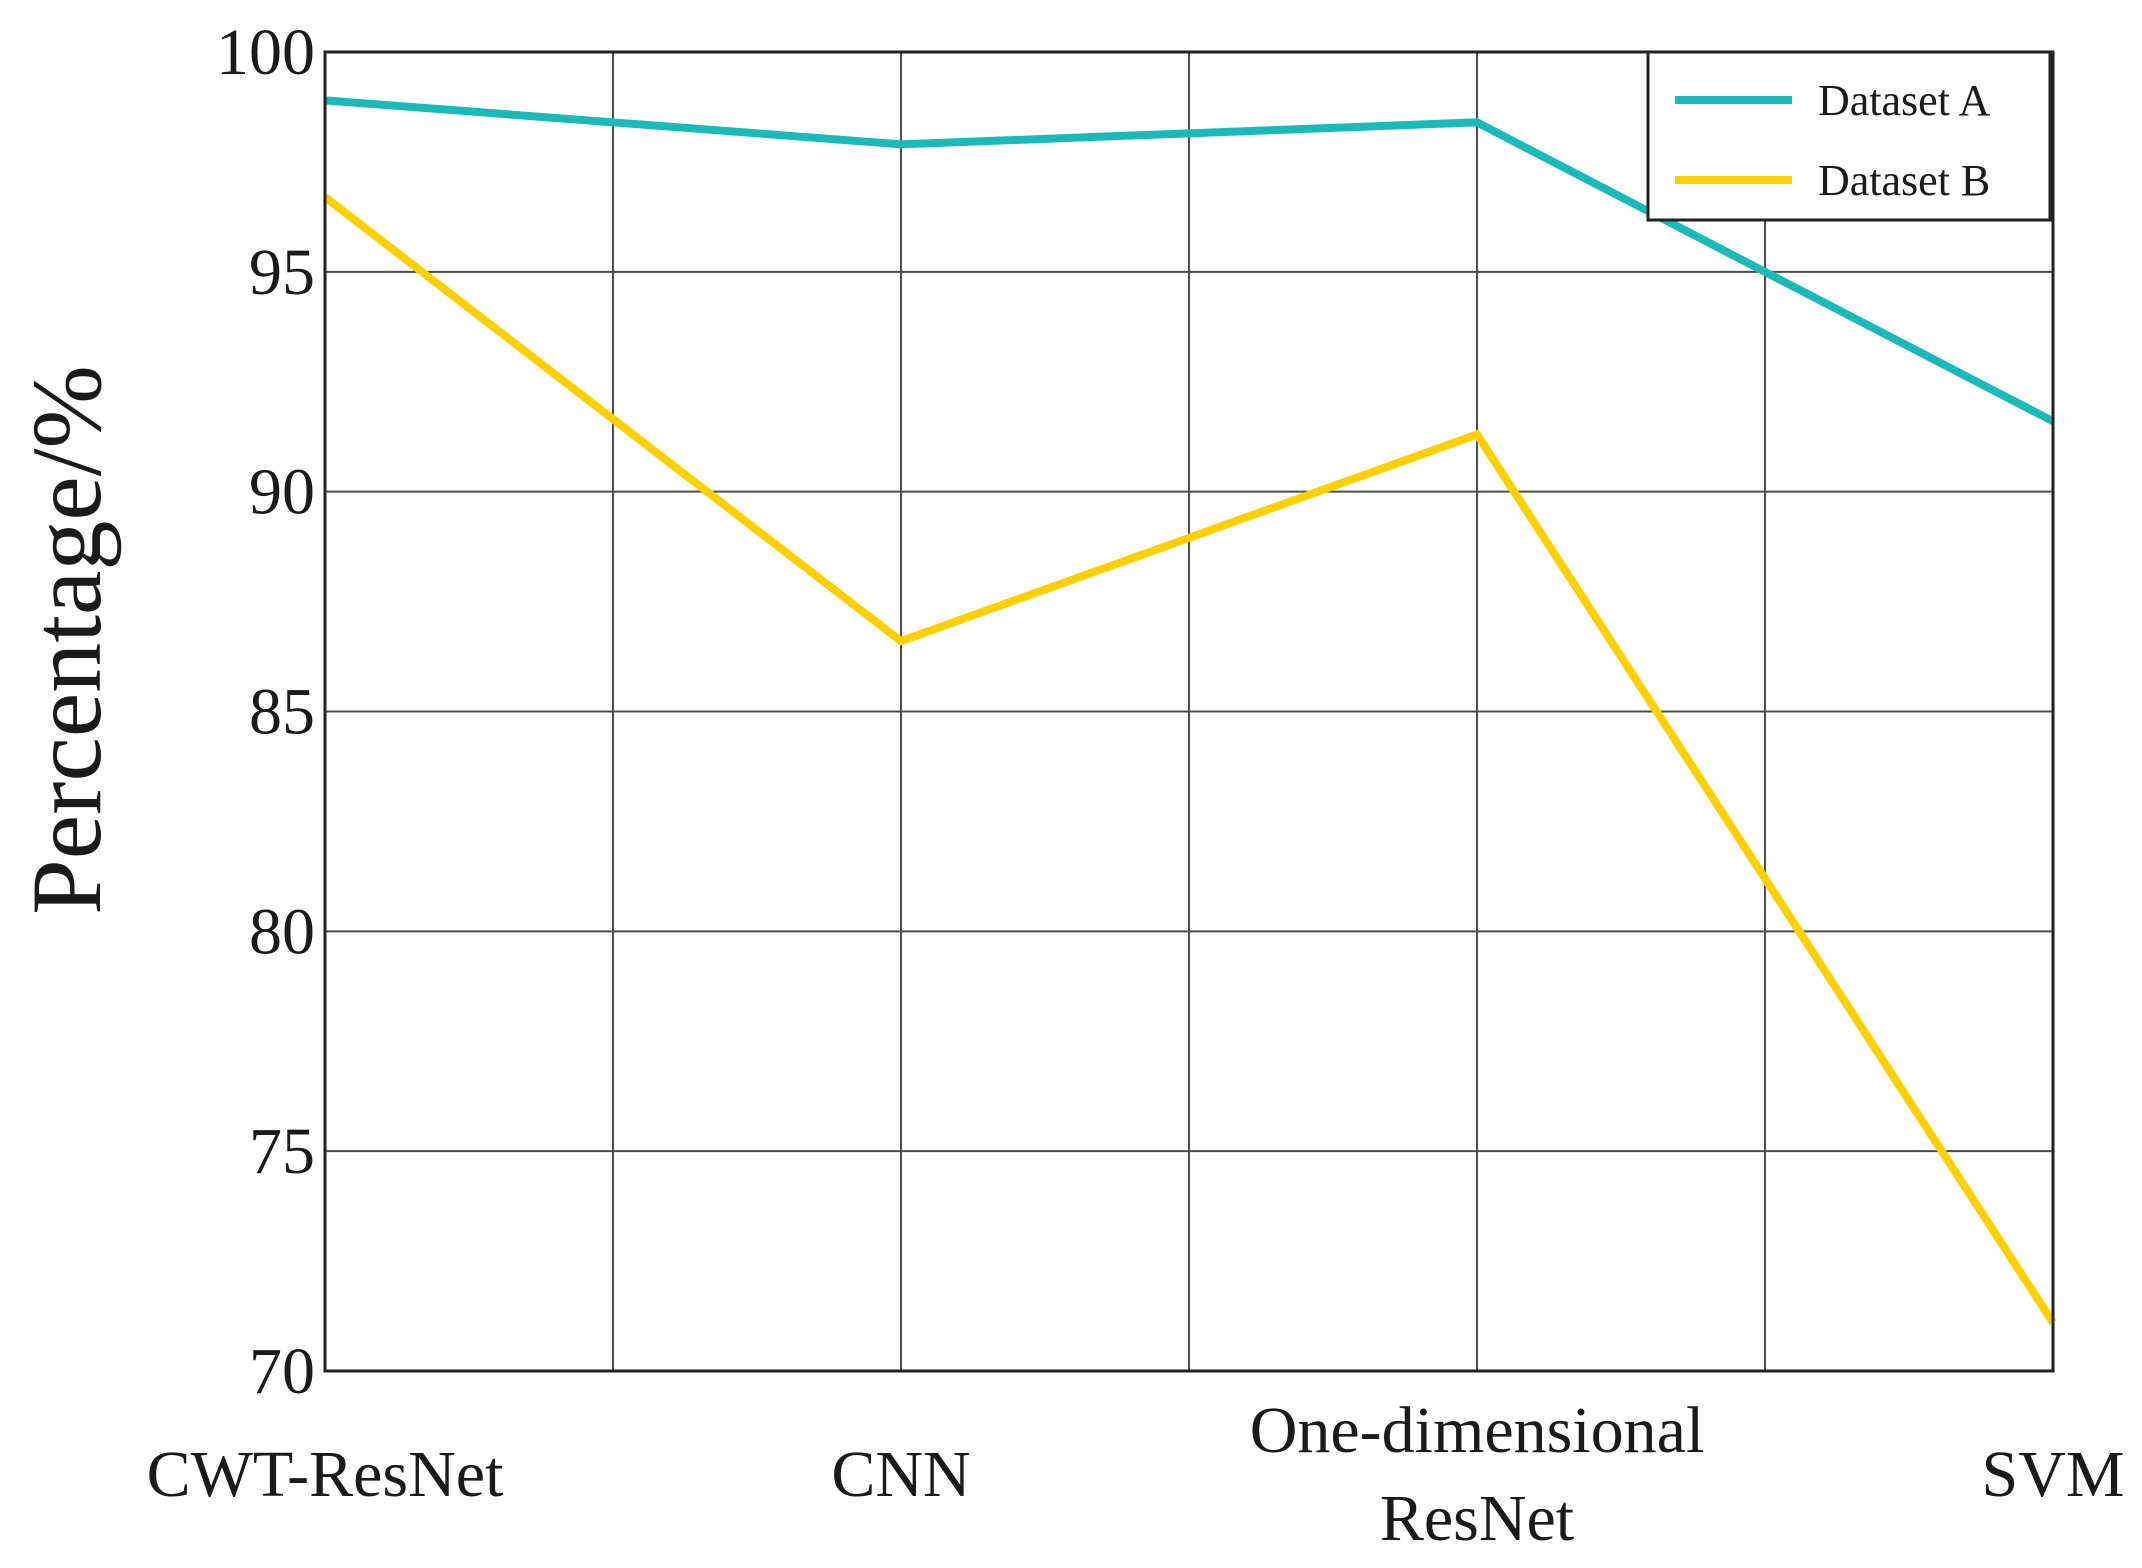 The height and width of the screenshot is (1568, 2142). I want to click on x-axis-ticks: CWT-ResNet CNN One-dimensional ResNet SVM, so click(1136, 1474).